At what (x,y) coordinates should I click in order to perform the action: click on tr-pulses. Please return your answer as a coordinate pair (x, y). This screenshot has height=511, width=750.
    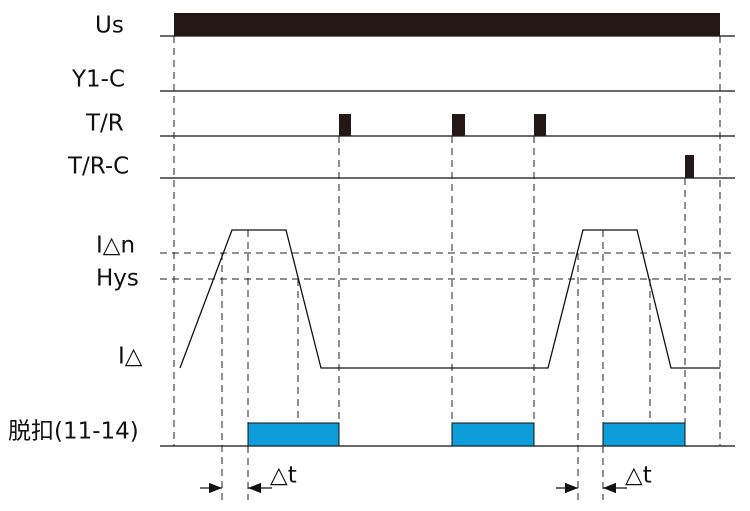
    Looking at the image, I should click on (516, 146).